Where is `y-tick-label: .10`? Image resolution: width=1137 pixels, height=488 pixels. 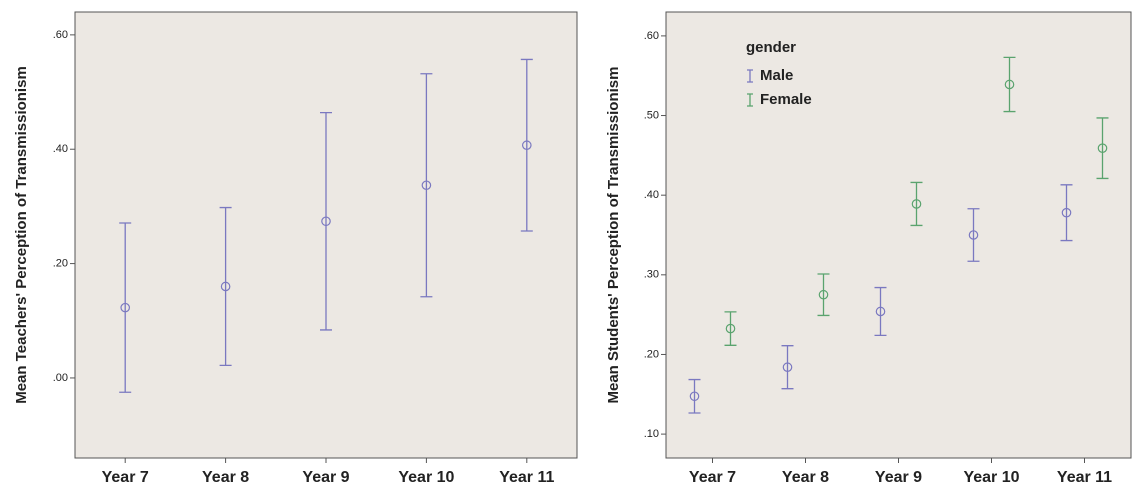 y-tick-label: .10 is located at coordinates (651, 434).